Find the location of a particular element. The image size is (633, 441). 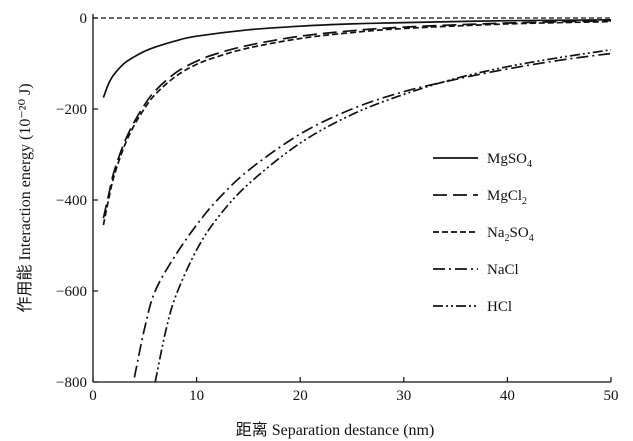

y-tick-label: −400 is located at coordinates (71, 201).